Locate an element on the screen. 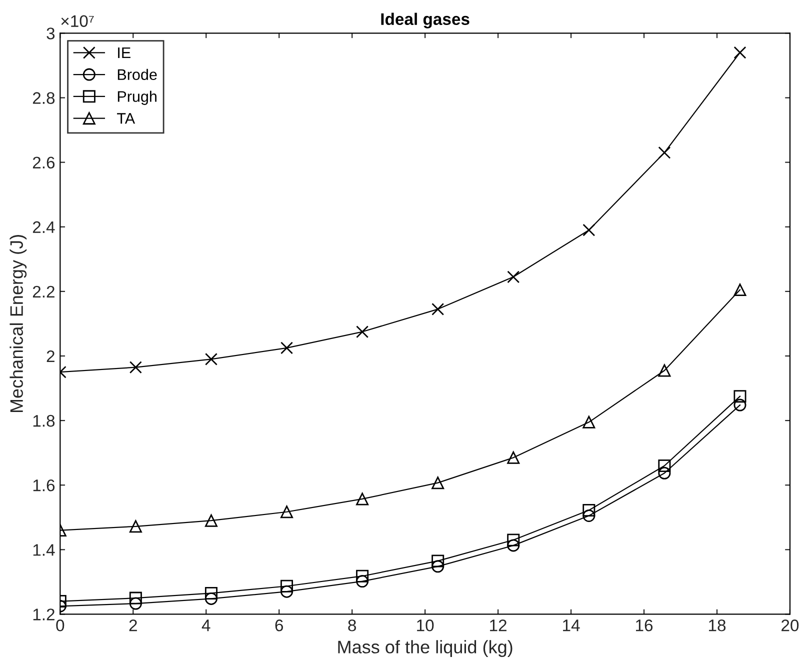 This screenshot has width=802, height=664. y-tick-label: 1.4 is located at coordinates (44, 550).